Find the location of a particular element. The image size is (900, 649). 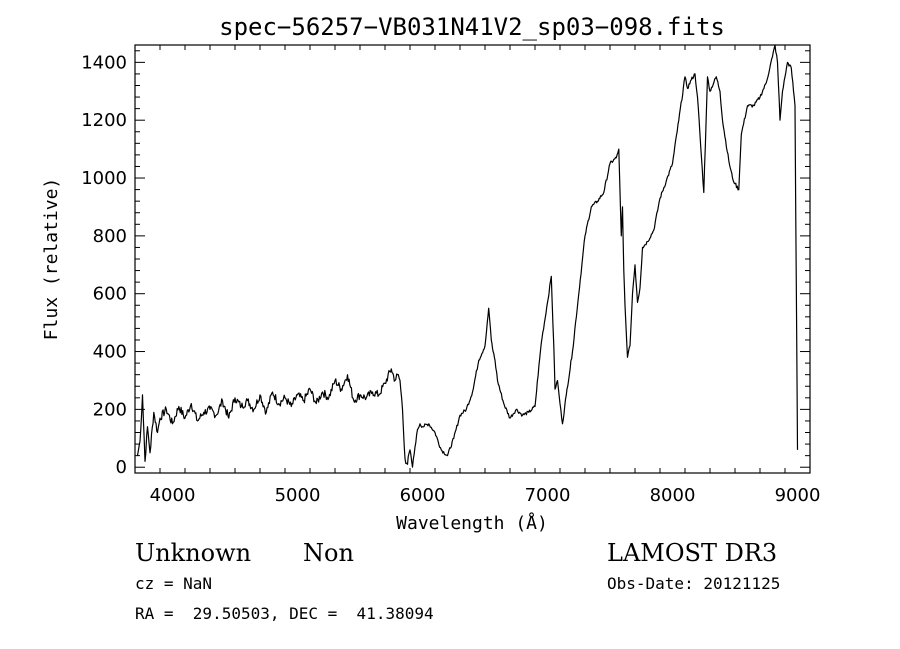

coordinates-text: RA = 29.50503, DEC = 41.38094 is located at coordinates (284, 613).